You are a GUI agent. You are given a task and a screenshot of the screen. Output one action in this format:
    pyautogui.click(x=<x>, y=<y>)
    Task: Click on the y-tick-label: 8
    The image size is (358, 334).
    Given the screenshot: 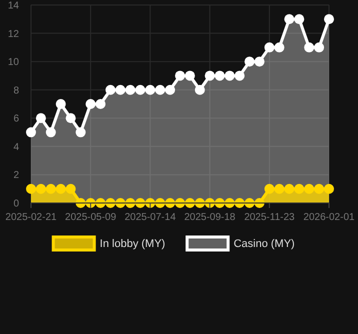 What is the action you would take?
    pyautogui.click(x=16, y=90)
    